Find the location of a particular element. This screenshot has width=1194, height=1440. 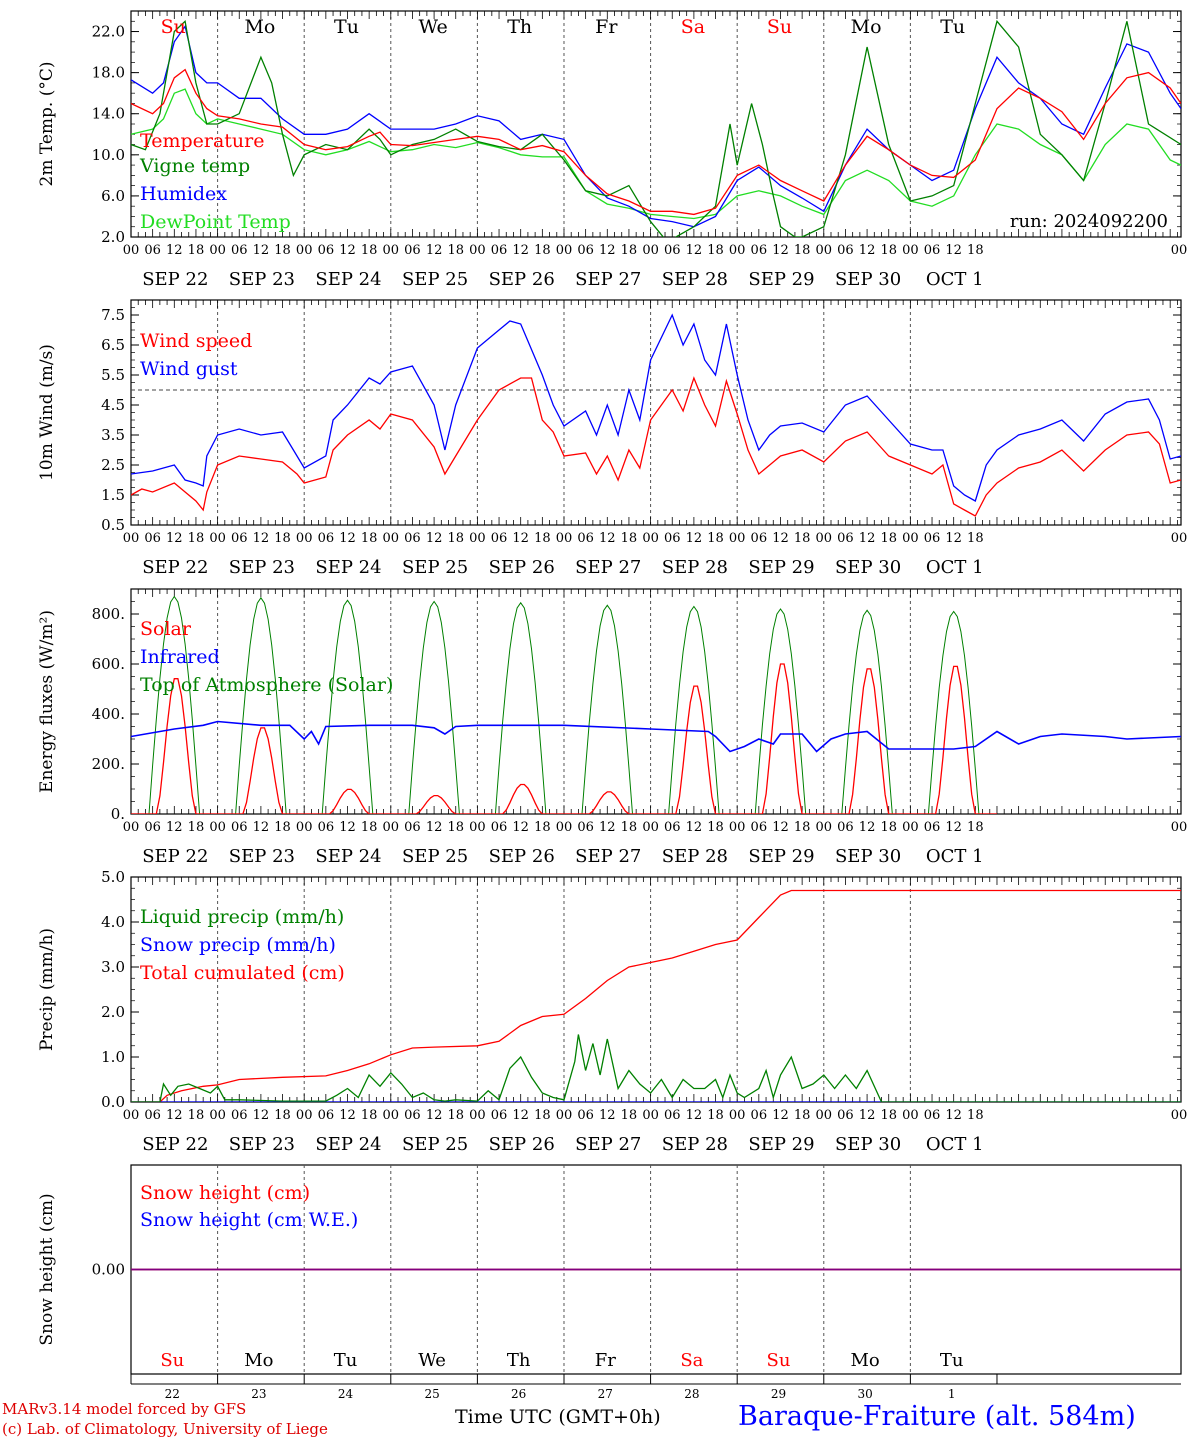

weekday-label-top: We is located at coordinates (432, 27).